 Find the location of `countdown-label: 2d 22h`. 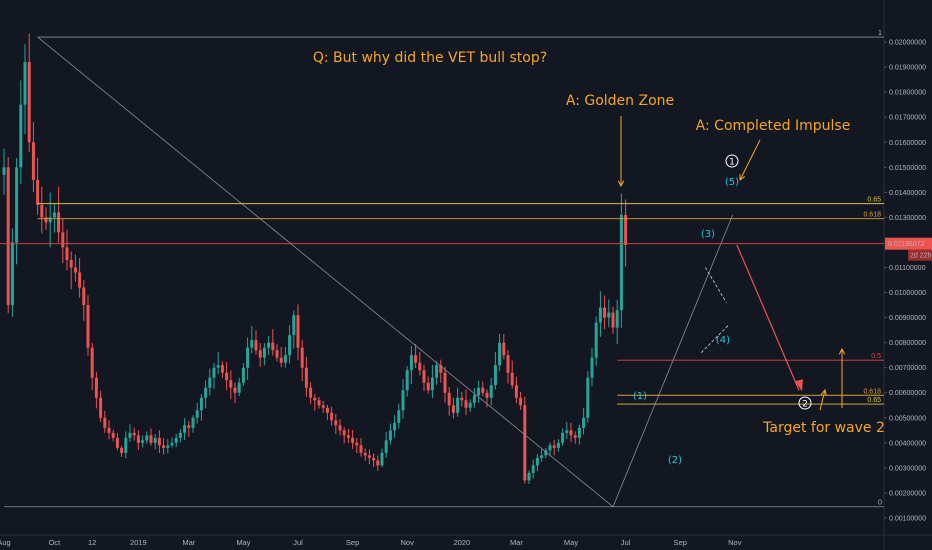

countdown-label: 2d 22h is located at coordinates (921, 256).